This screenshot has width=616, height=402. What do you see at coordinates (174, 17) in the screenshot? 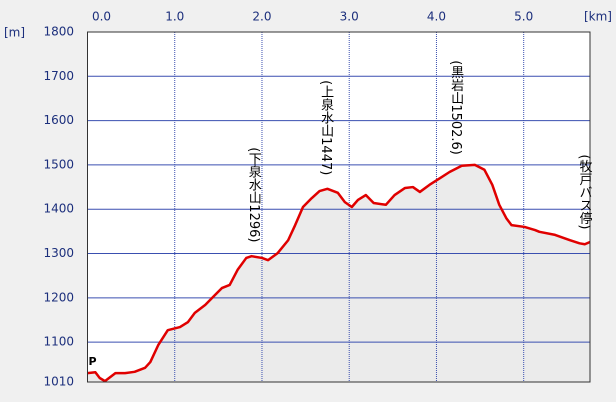
I see `x-tick-label: 1.0` at bounding box center [174, 17].